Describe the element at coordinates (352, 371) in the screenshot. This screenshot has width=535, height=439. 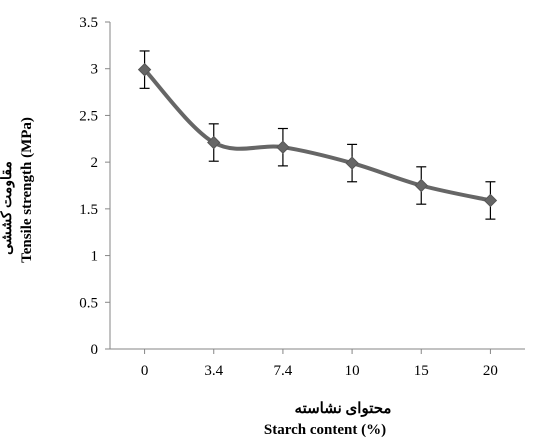
I see `x-tick-label: 10` at that location.